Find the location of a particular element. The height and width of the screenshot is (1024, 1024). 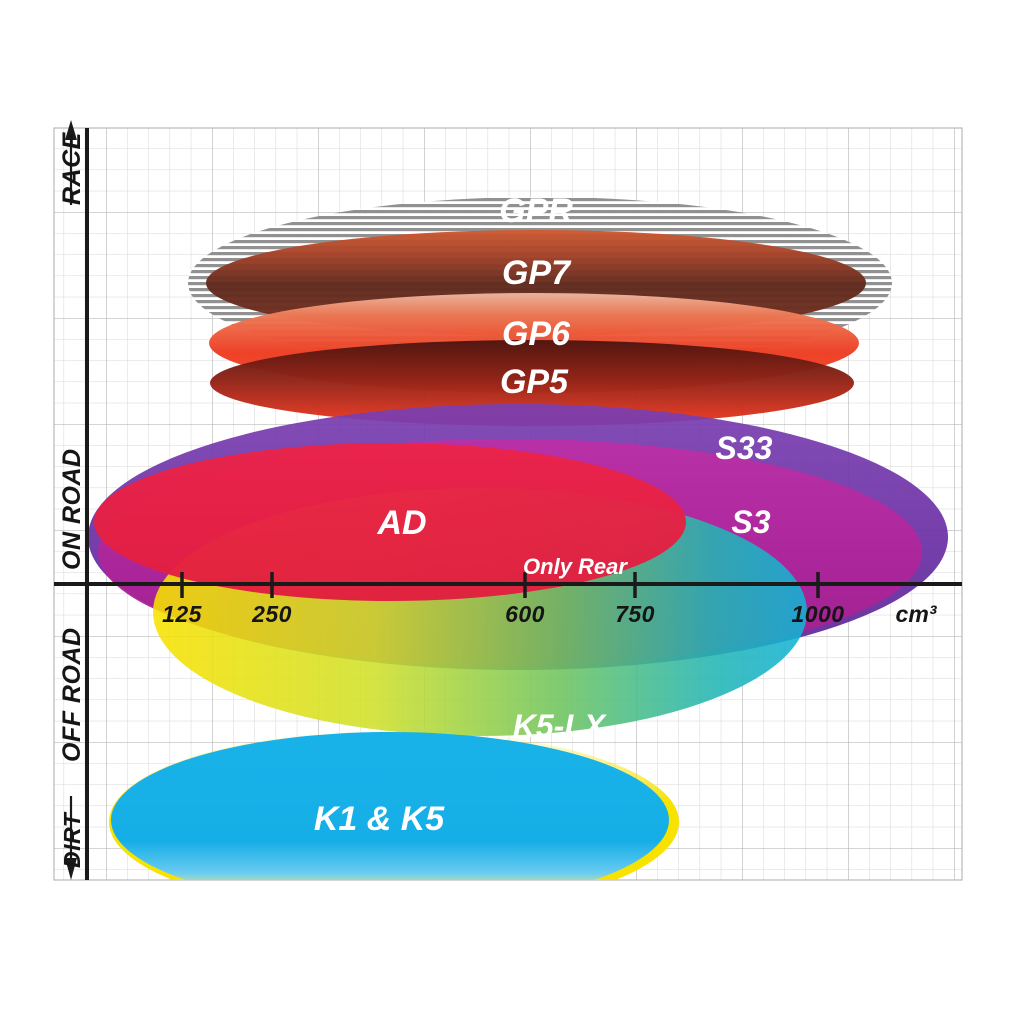

blob-ad is located at coordinates (390, 522).